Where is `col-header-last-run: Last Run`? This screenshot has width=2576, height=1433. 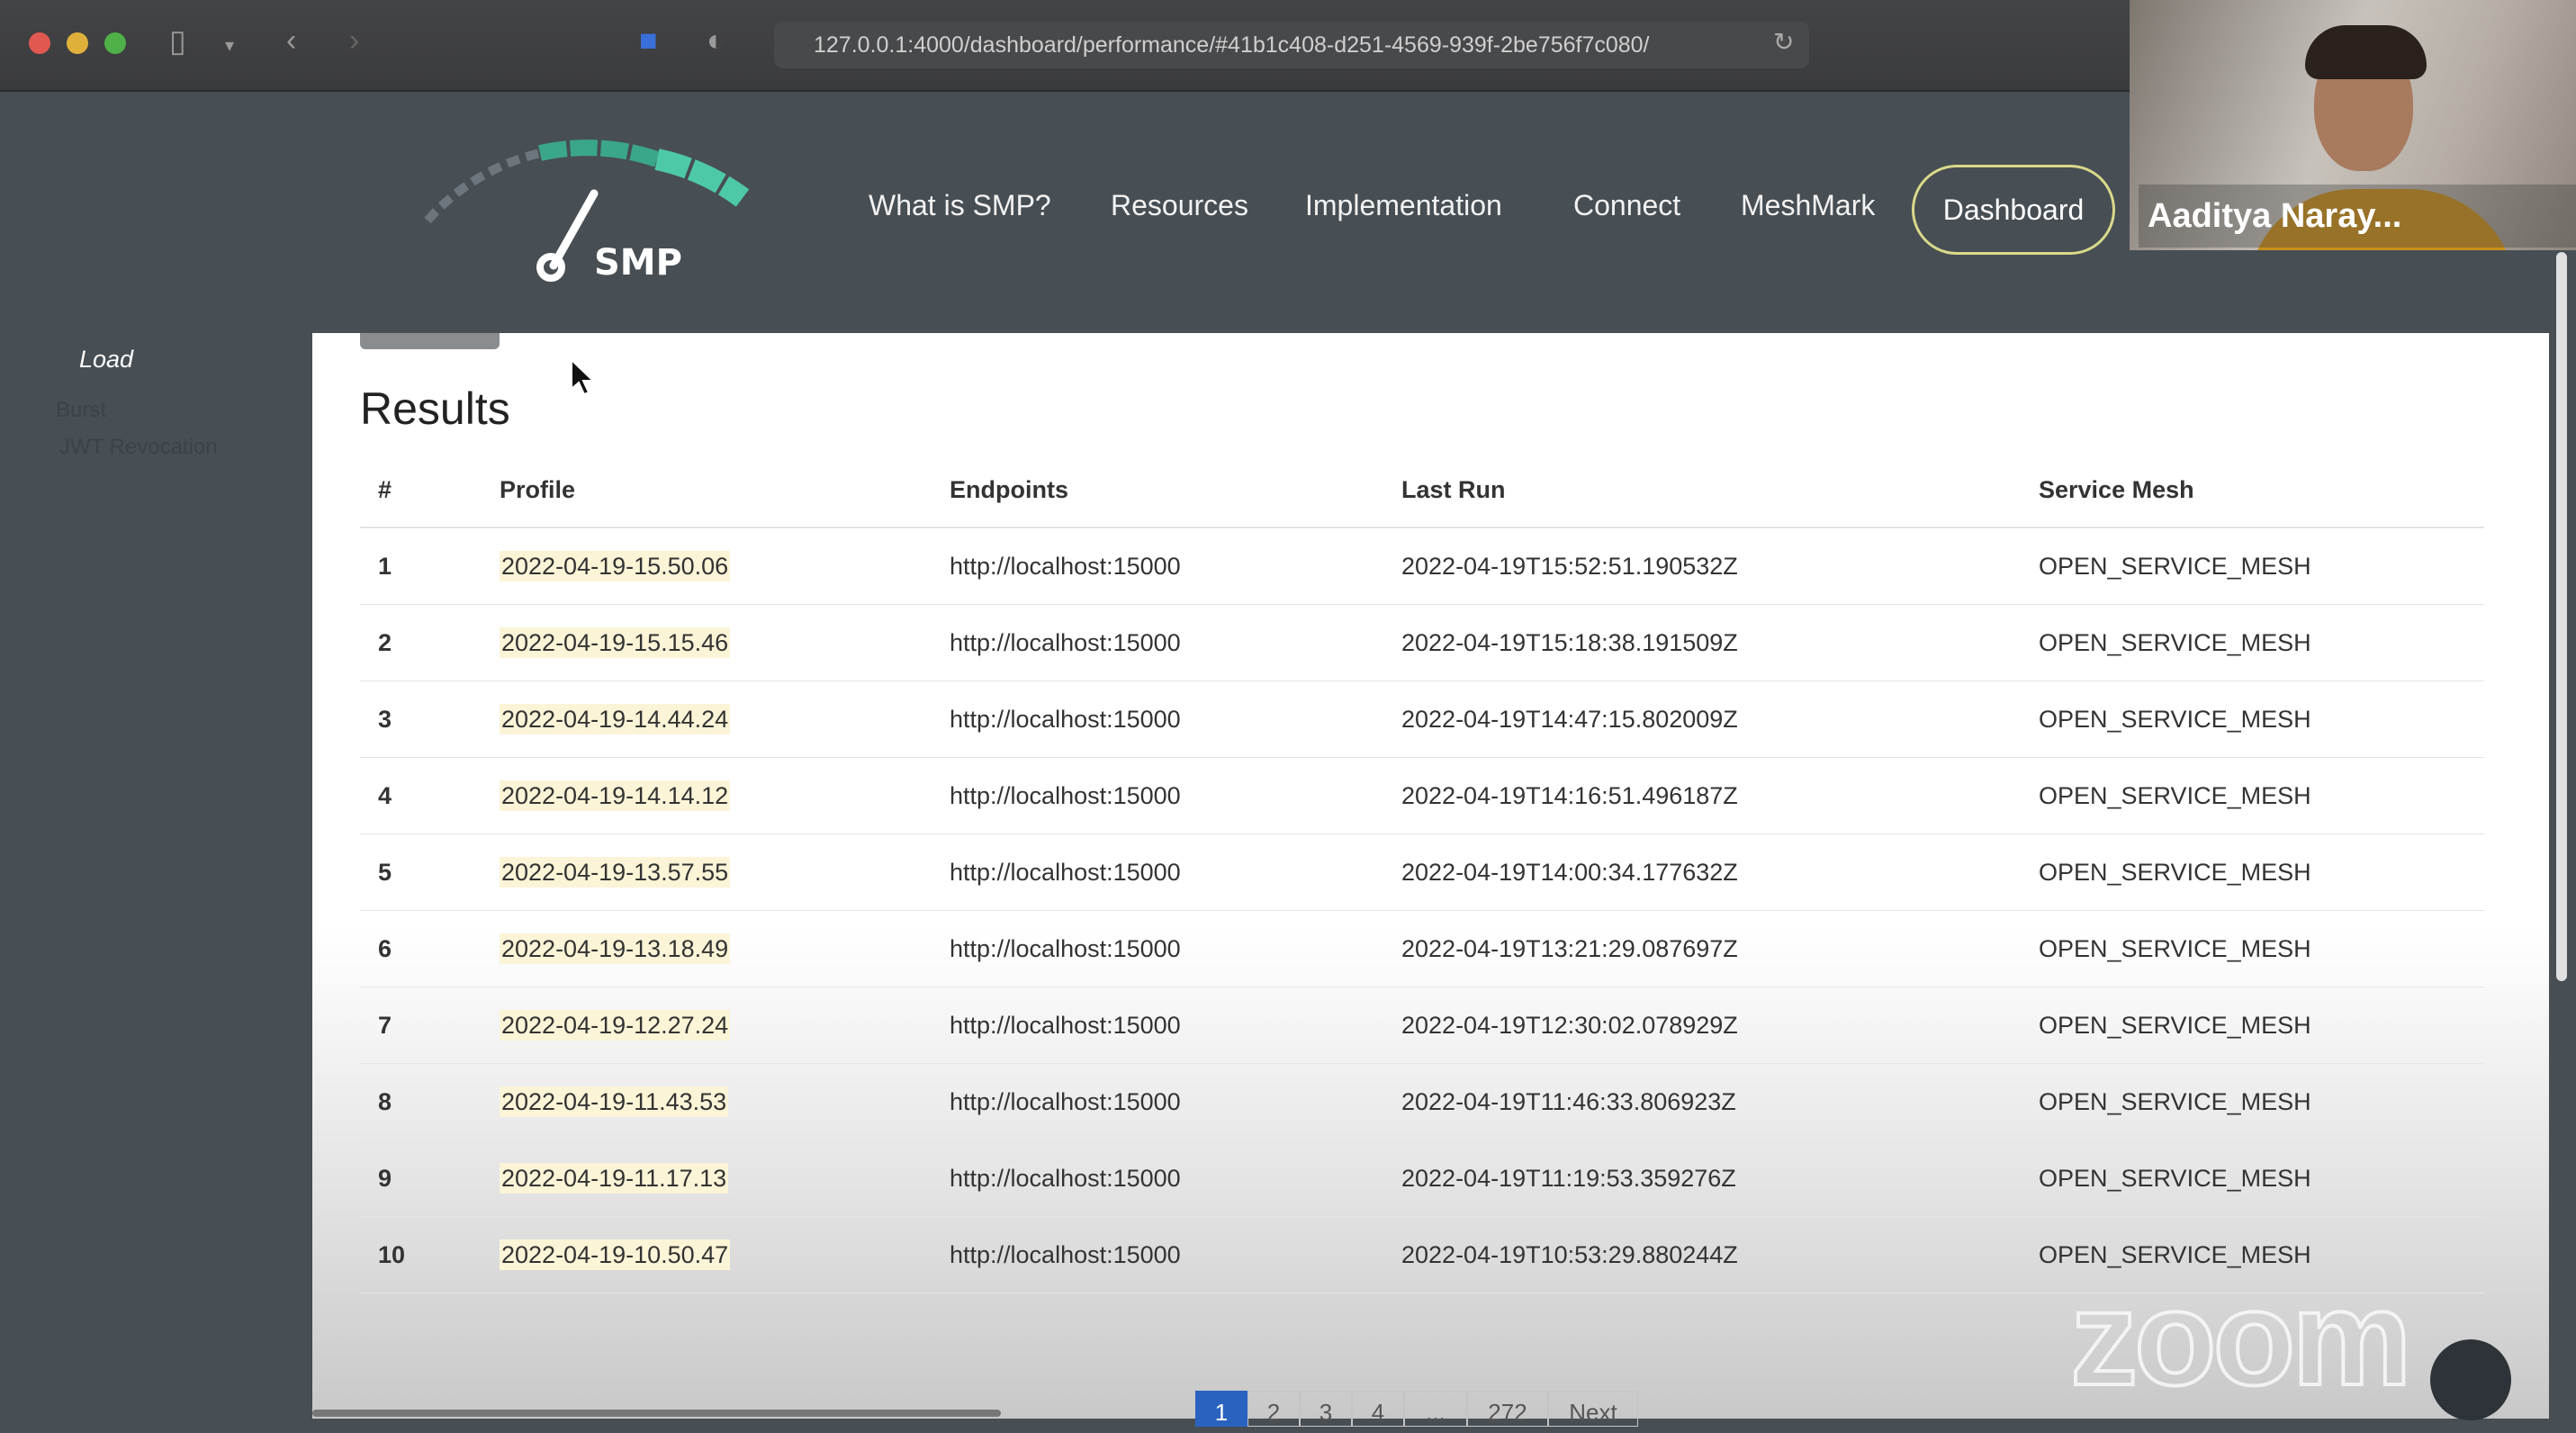 col-header-last-run: Last Run is located at coordinates (1720, 491).